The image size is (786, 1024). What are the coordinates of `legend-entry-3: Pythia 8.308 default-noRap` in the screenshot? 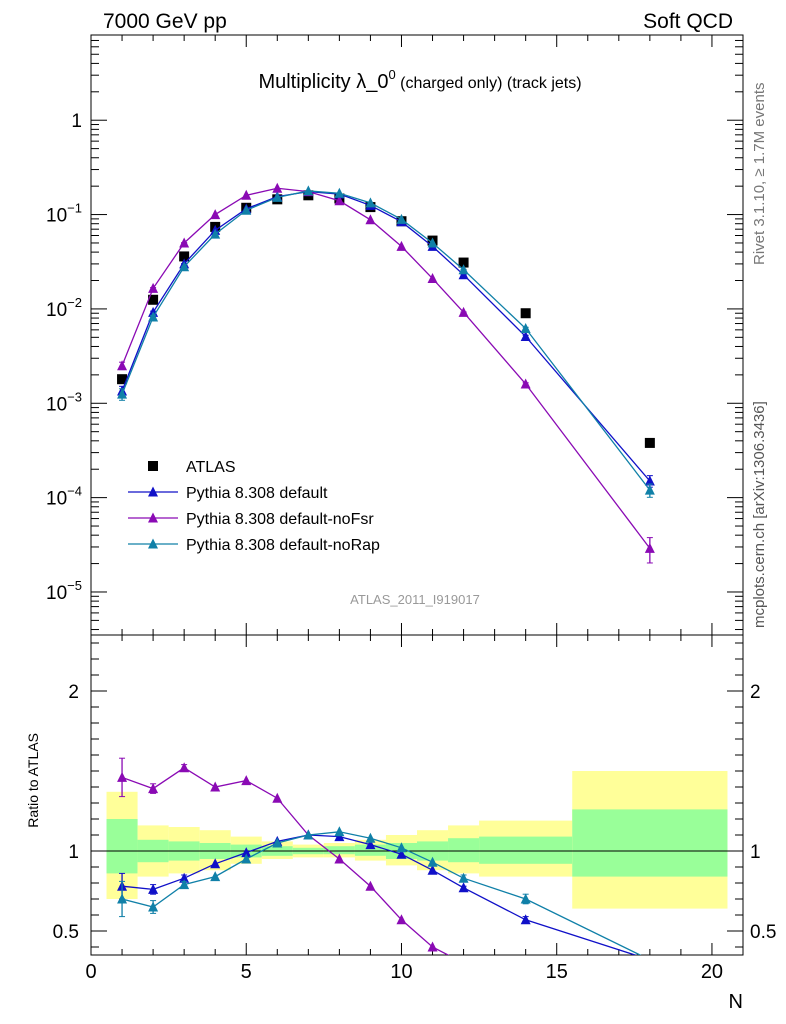 It's located at (254, 545).